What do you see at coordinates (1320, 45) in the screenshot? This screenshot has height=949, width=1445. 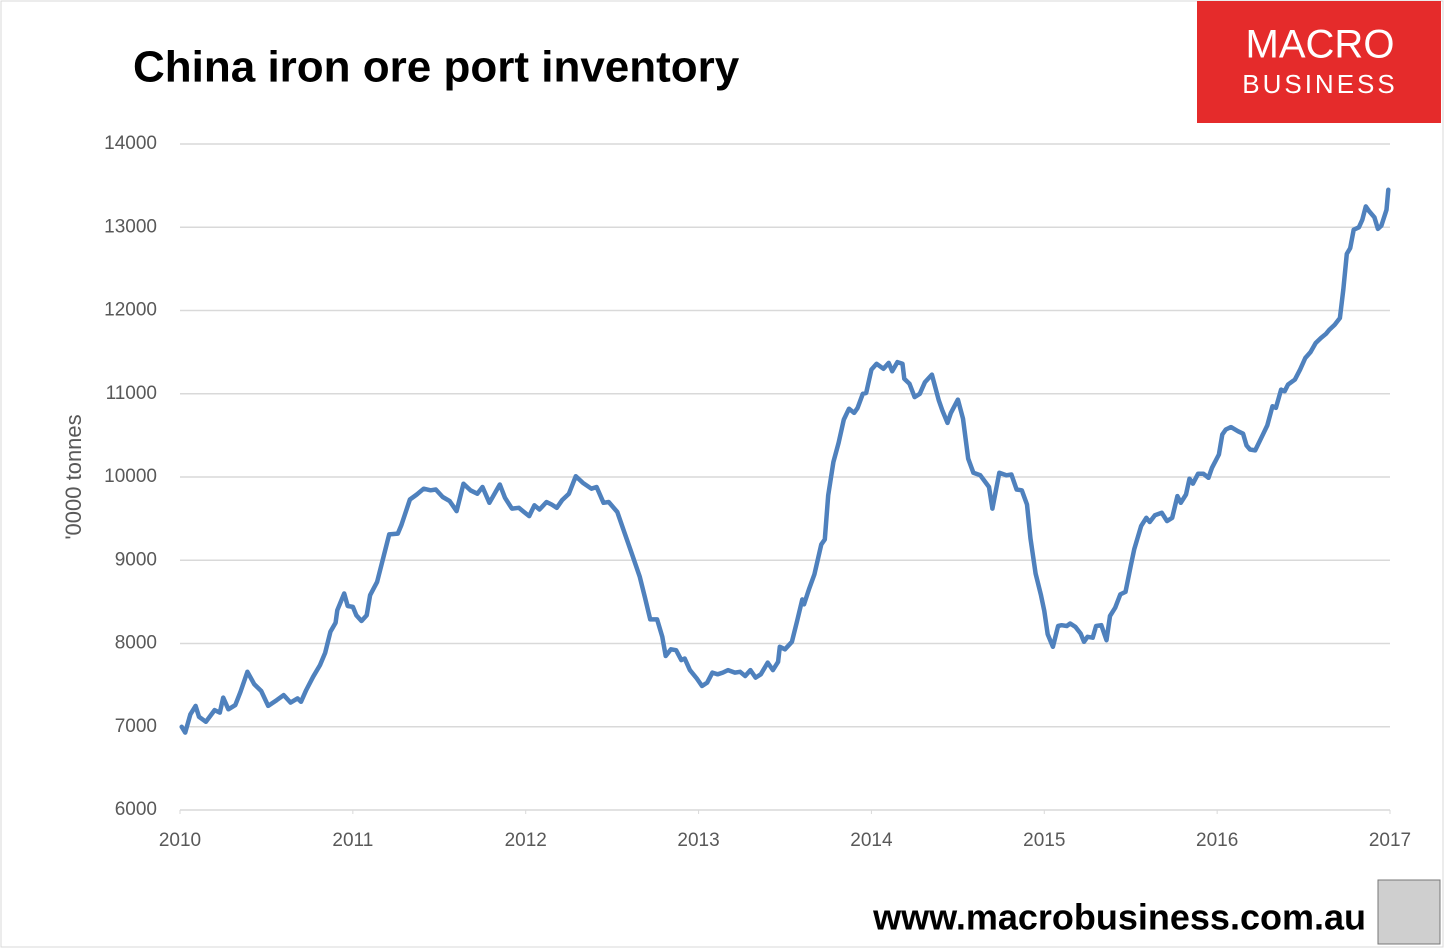 I see `logo-top: MACRO` at bounding box center [1320, 45].